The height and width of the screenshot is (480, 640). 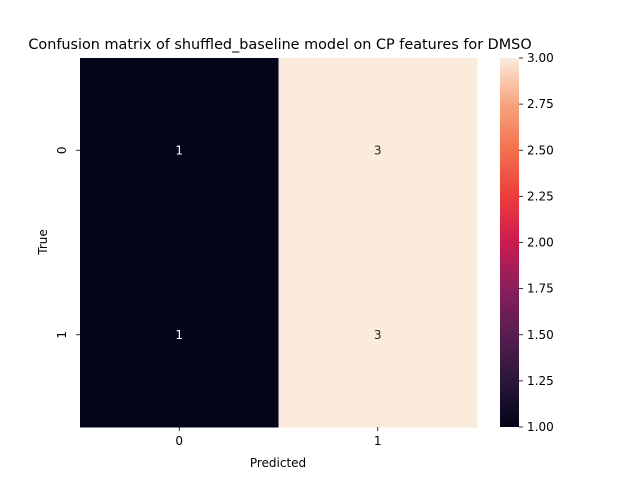 I want to click on colorbar-tick-label-6: 2.50, so click(x=540, y=150).